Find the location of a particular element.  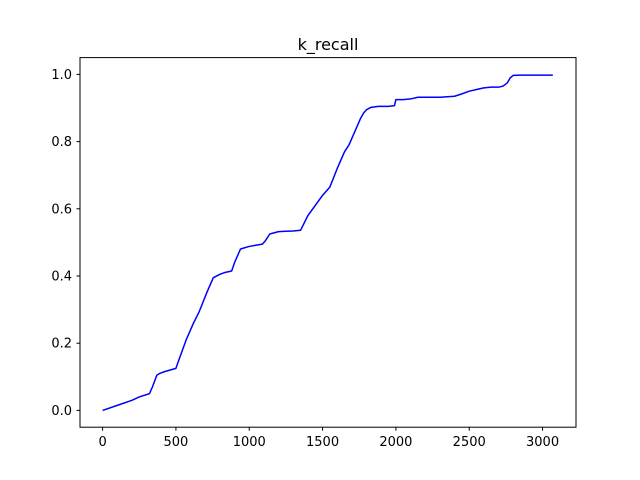

y-tick-label: 0.4 is located at coordinates (61, 277).